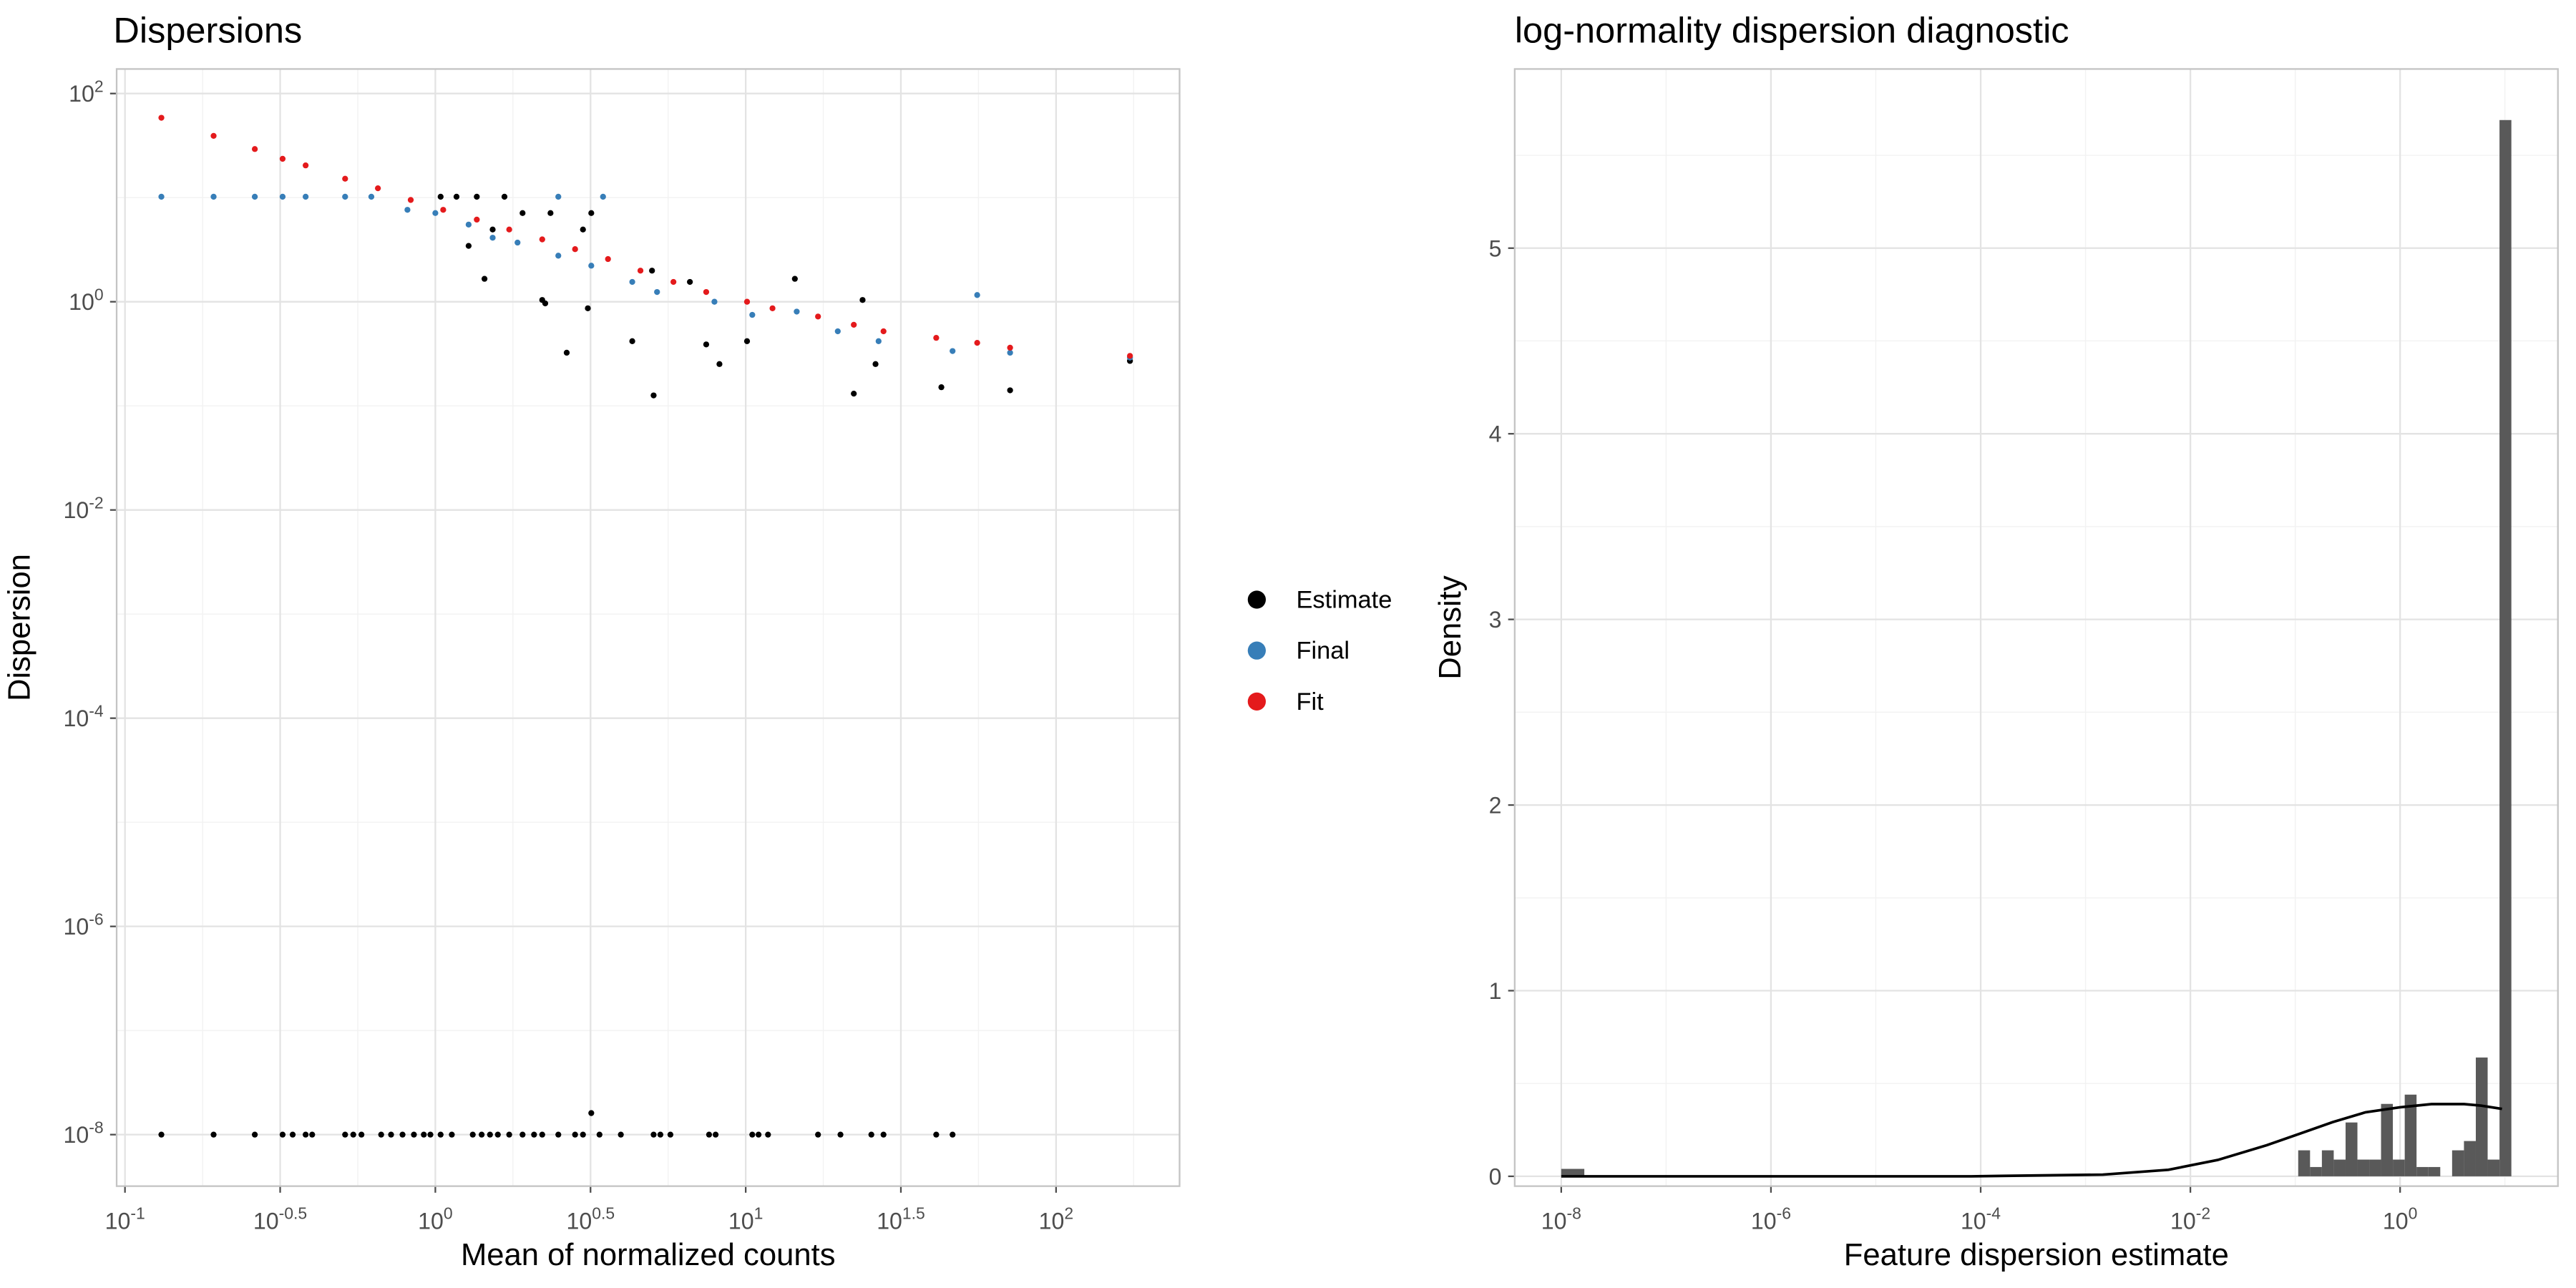 The width and height of the screenshot is (2576, 1288). What do you see at coordinates (2400, 1219) in the screenshot?
I see `x-tick-label: 10⁰` at bounding box center [2400, 1219].